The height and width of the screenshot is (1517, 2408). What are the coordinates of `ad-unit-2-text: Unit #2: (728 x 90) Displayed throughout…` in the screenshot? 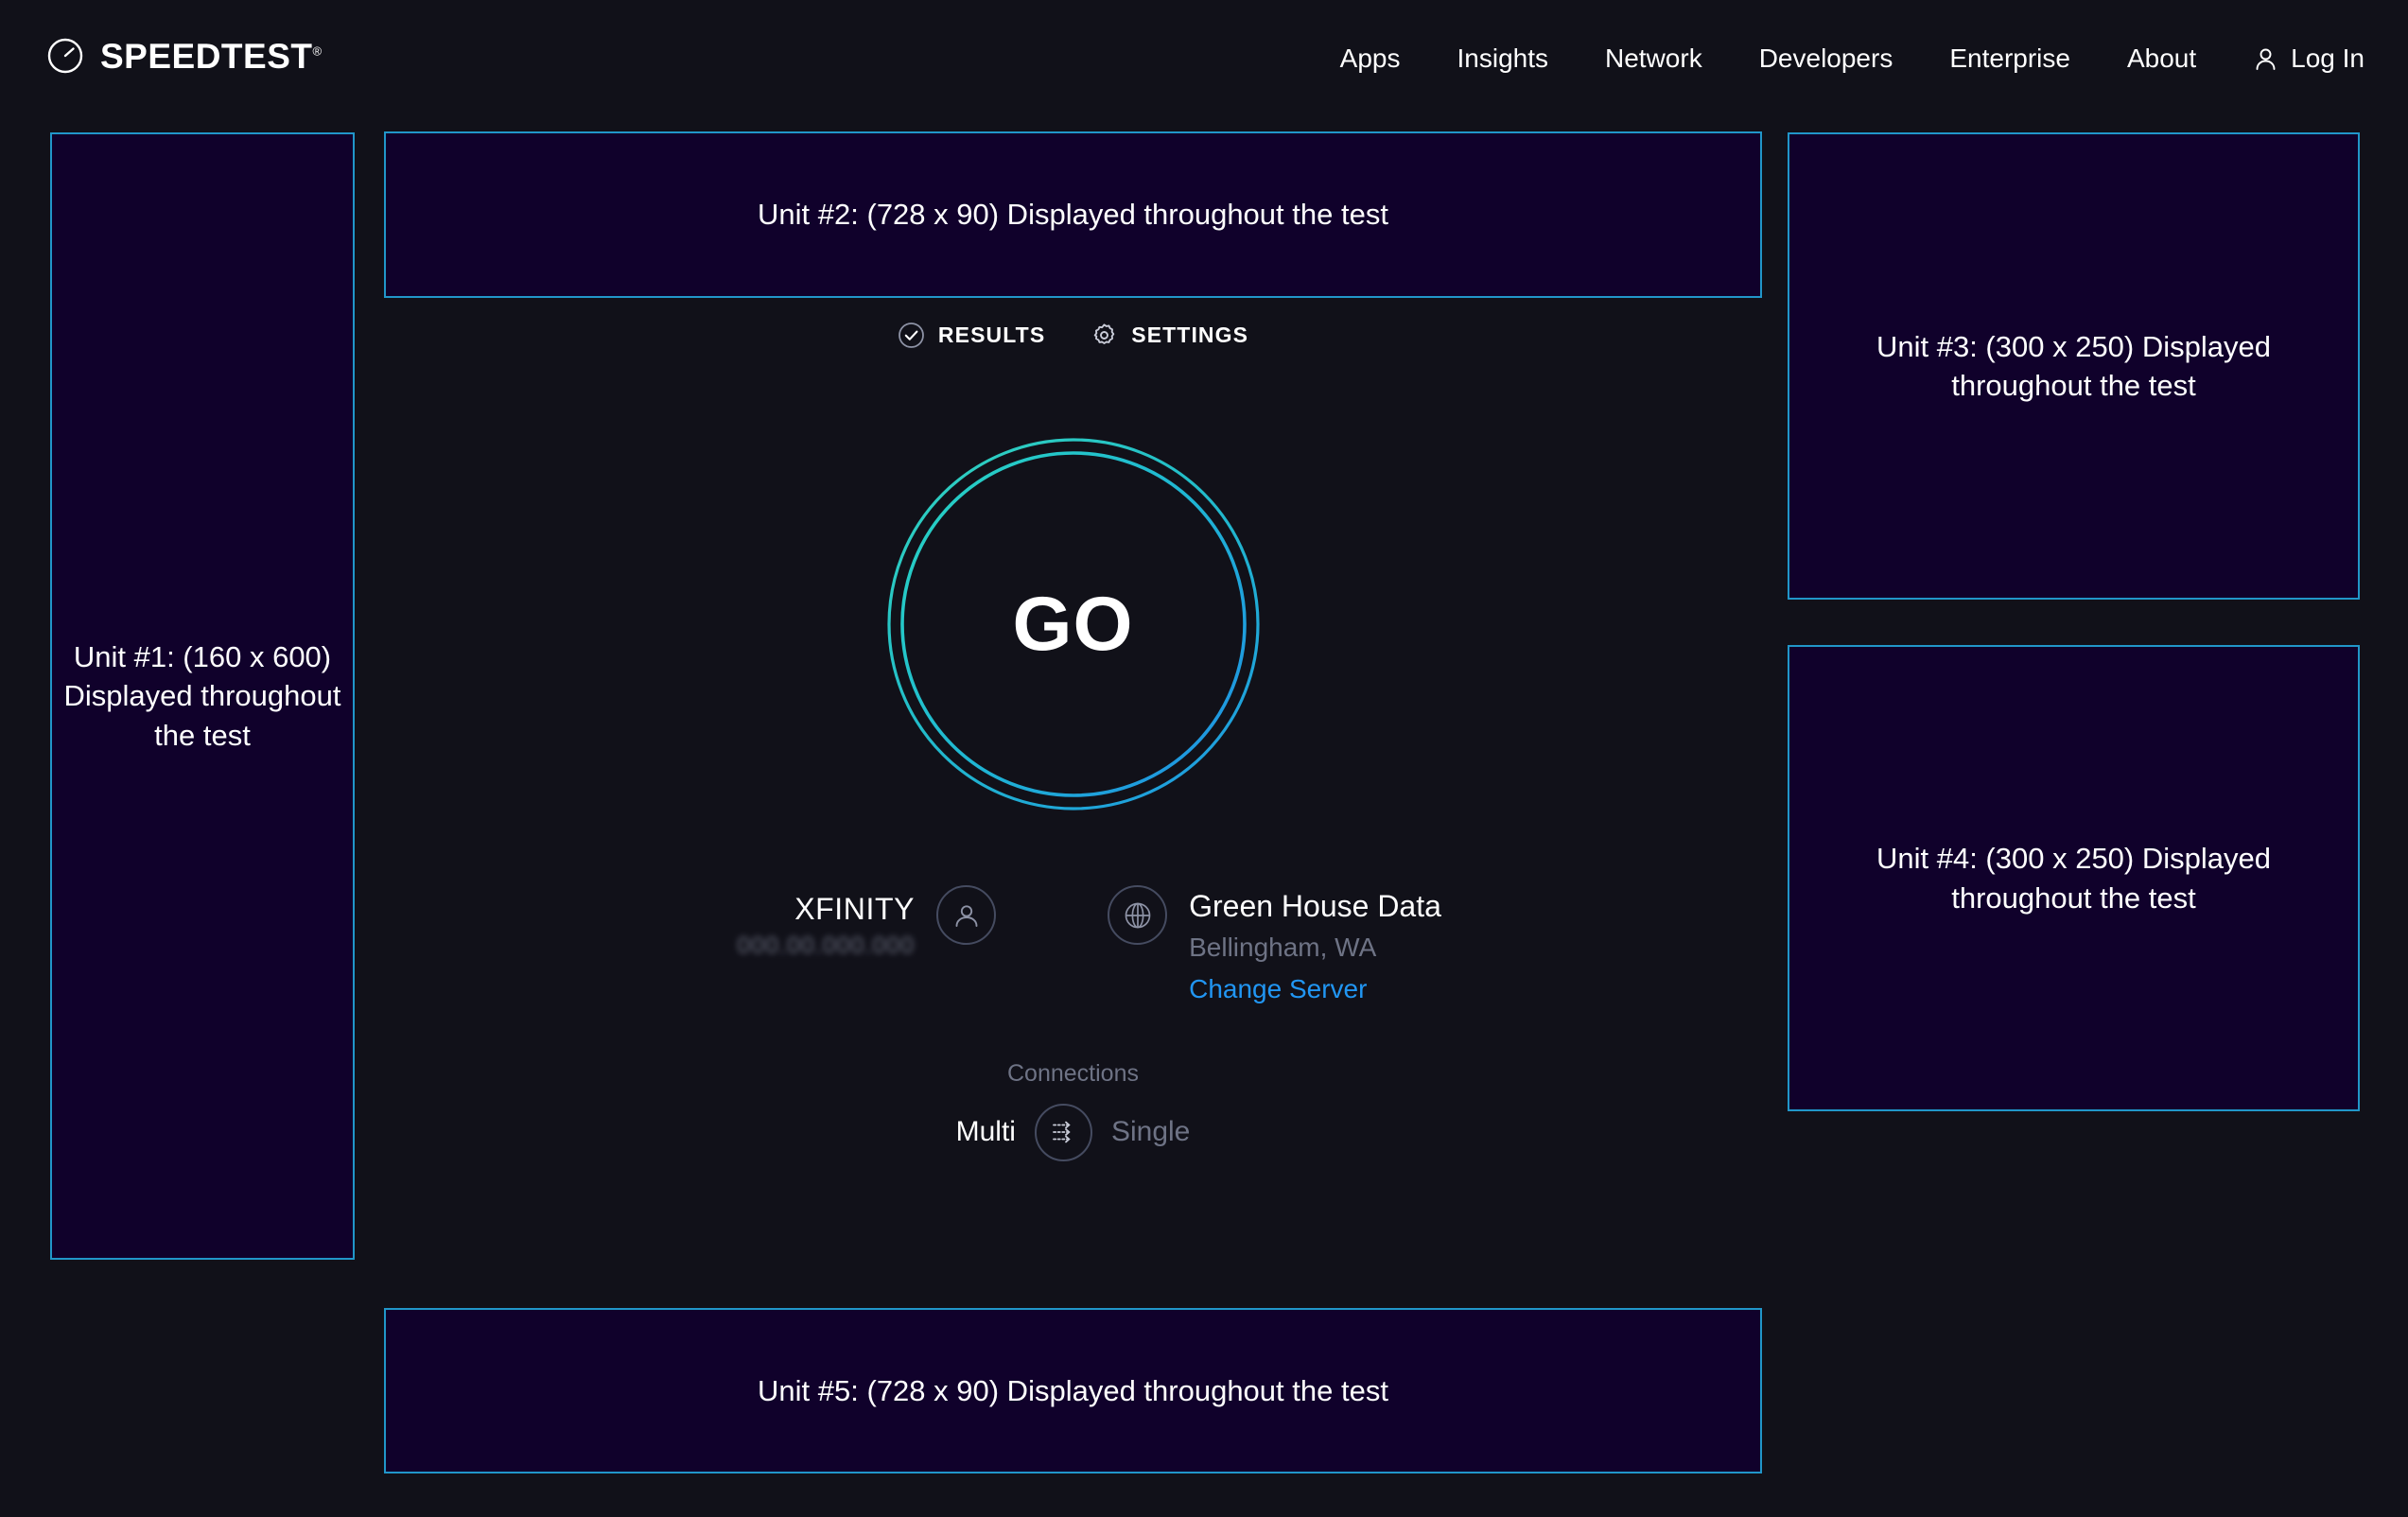 It's located at (1073, 215).